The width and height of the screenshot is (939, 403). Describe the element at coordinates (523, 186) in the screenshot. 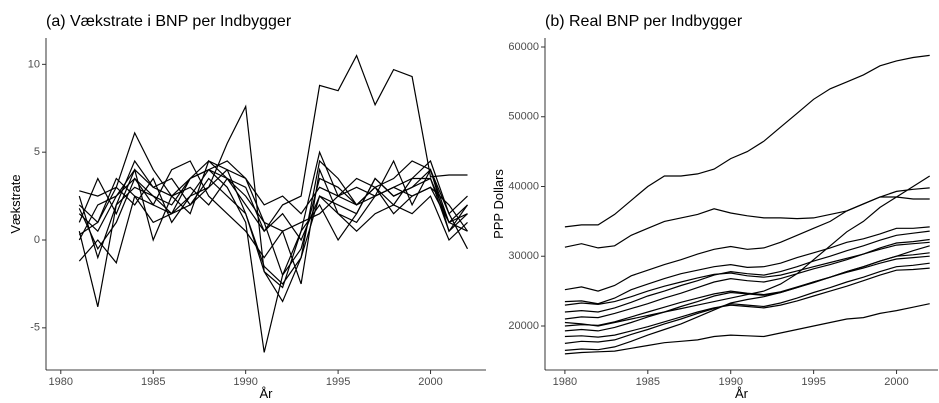

I see `y-tick-label: 40000` at that location.